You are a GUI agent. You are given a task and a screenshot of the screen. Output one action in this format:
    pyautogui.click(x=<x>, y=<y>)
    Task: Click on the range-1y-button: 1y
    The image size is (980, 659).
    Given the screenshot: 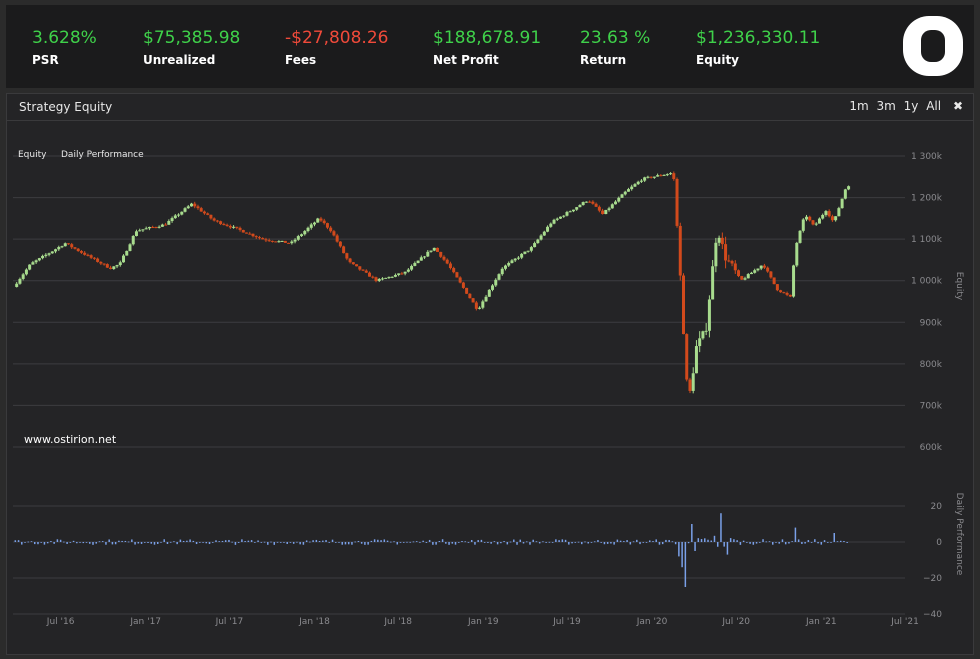 What is the action you would take?
    pyautogui.click(x=911, y=106)
    